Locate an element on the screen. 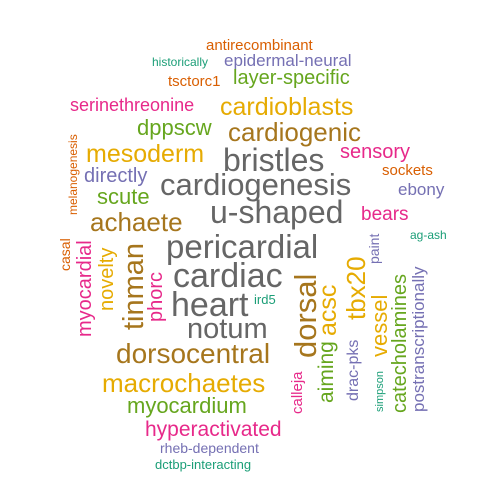 The width and height of the screenshot is (500, 500). word-ird5: ird5 is located at coordinates (265, 299).